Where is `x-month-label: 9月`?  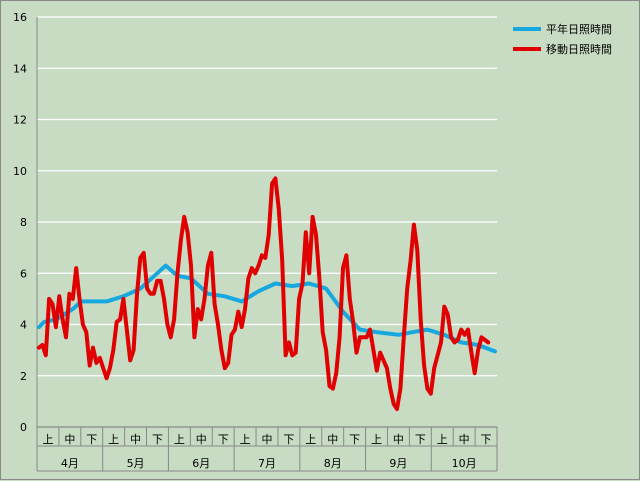
x-month-label: 9月 is located at coordinates (398, 463).